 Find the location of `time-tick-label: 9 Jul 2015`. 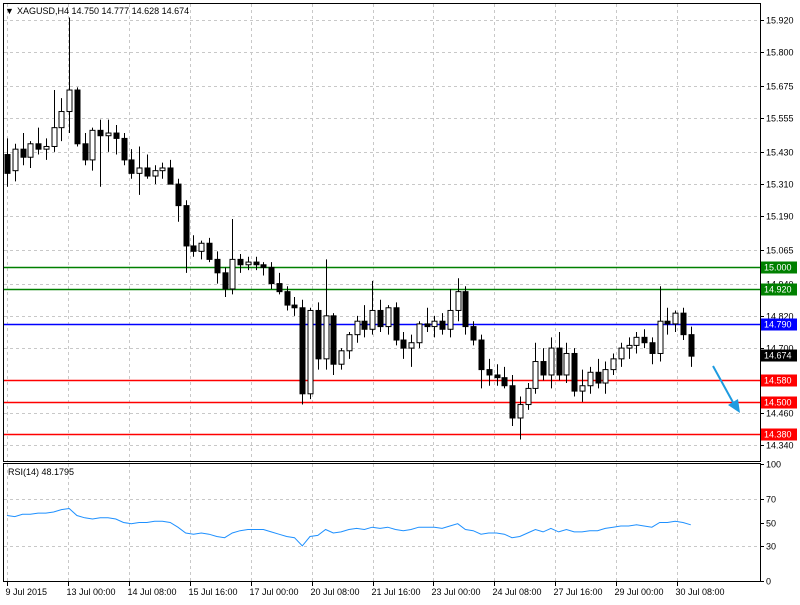

time-tick-label: 9 Jul 2015 is located at coordinates (27, 592).